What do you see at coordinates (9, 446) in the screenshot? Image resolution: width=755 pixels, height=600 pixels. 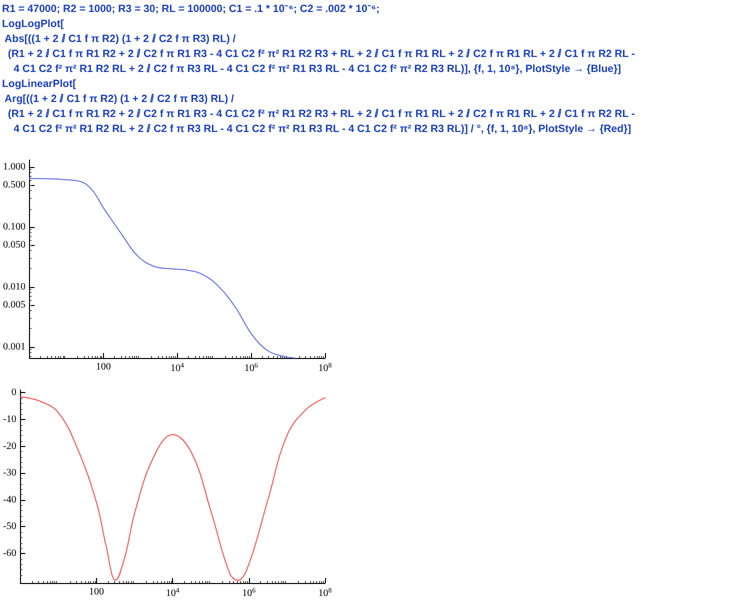 I see `y-tick-label: -20` at bounding box center [9, 446].